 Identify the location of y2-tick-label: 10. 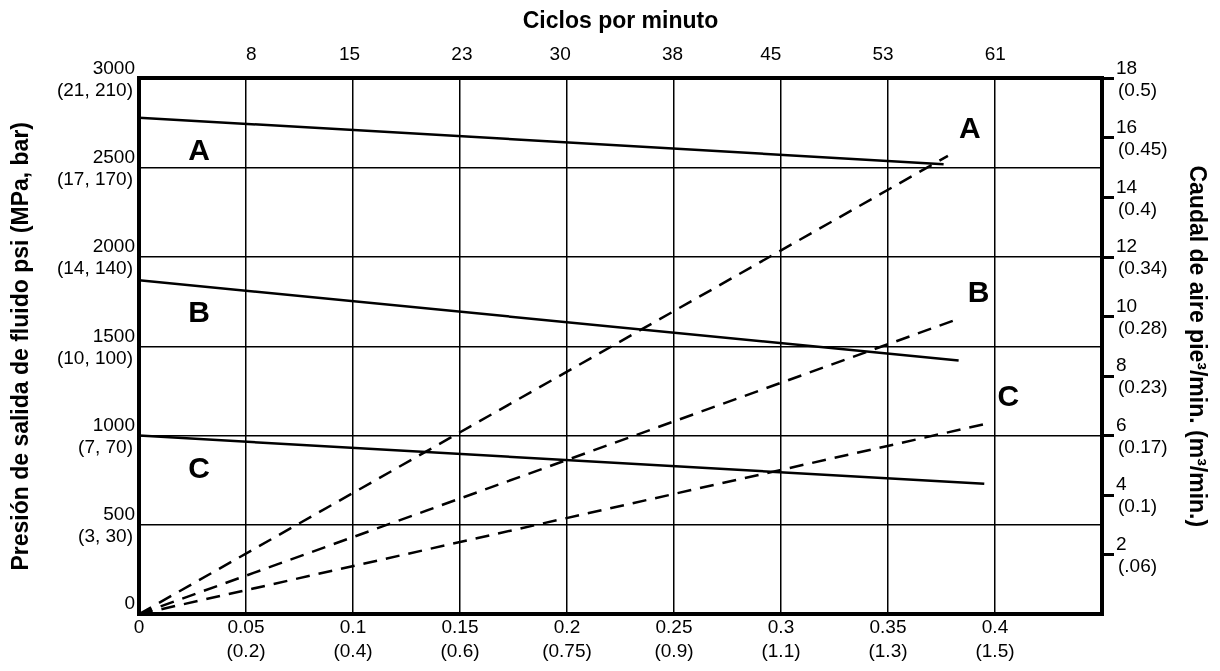
(1127, 305).